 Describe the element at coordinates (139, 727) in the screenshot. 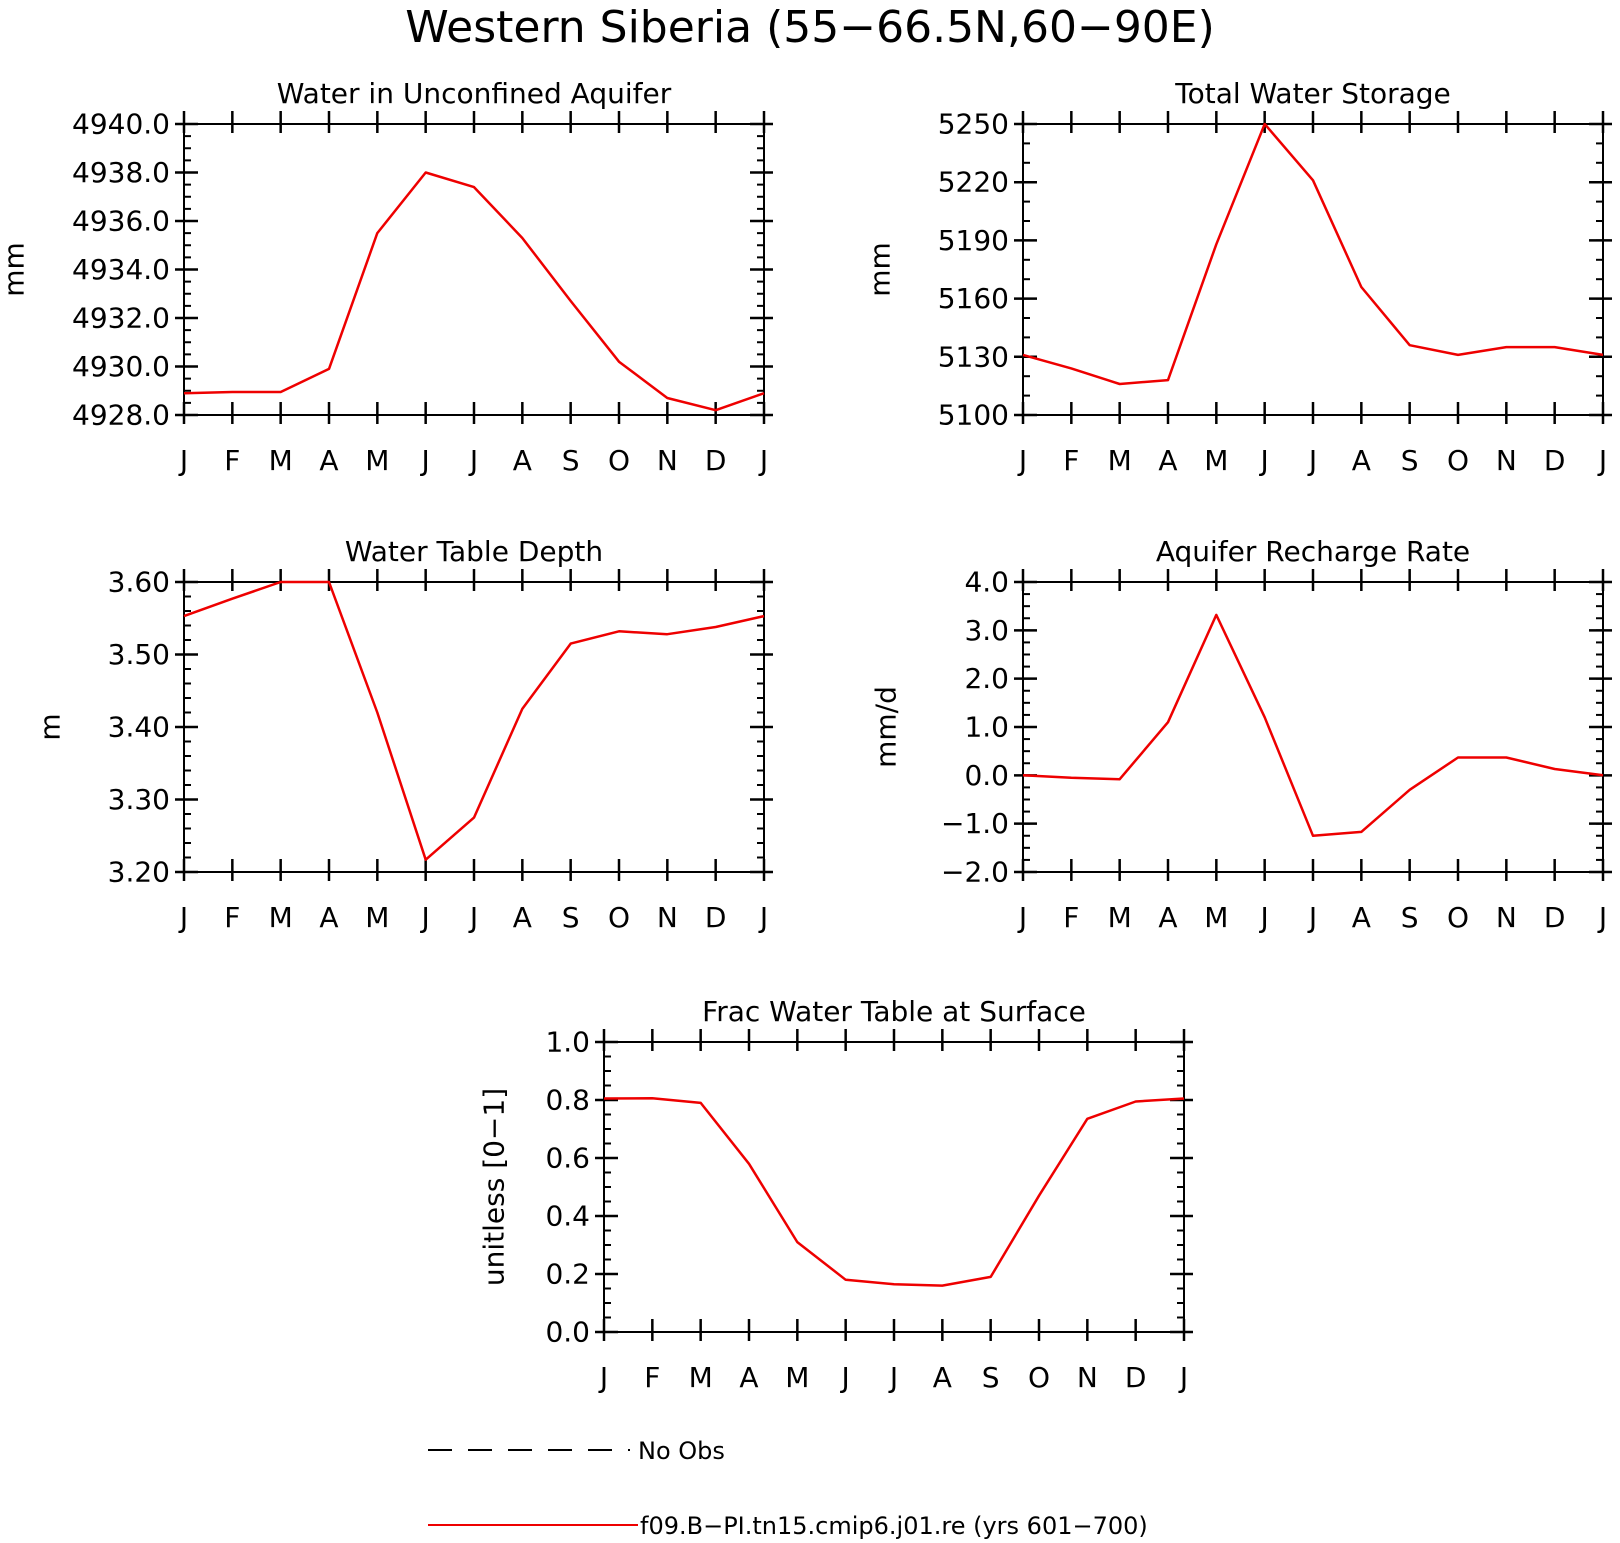

I see `y-tick-label: 3.40` at that location.